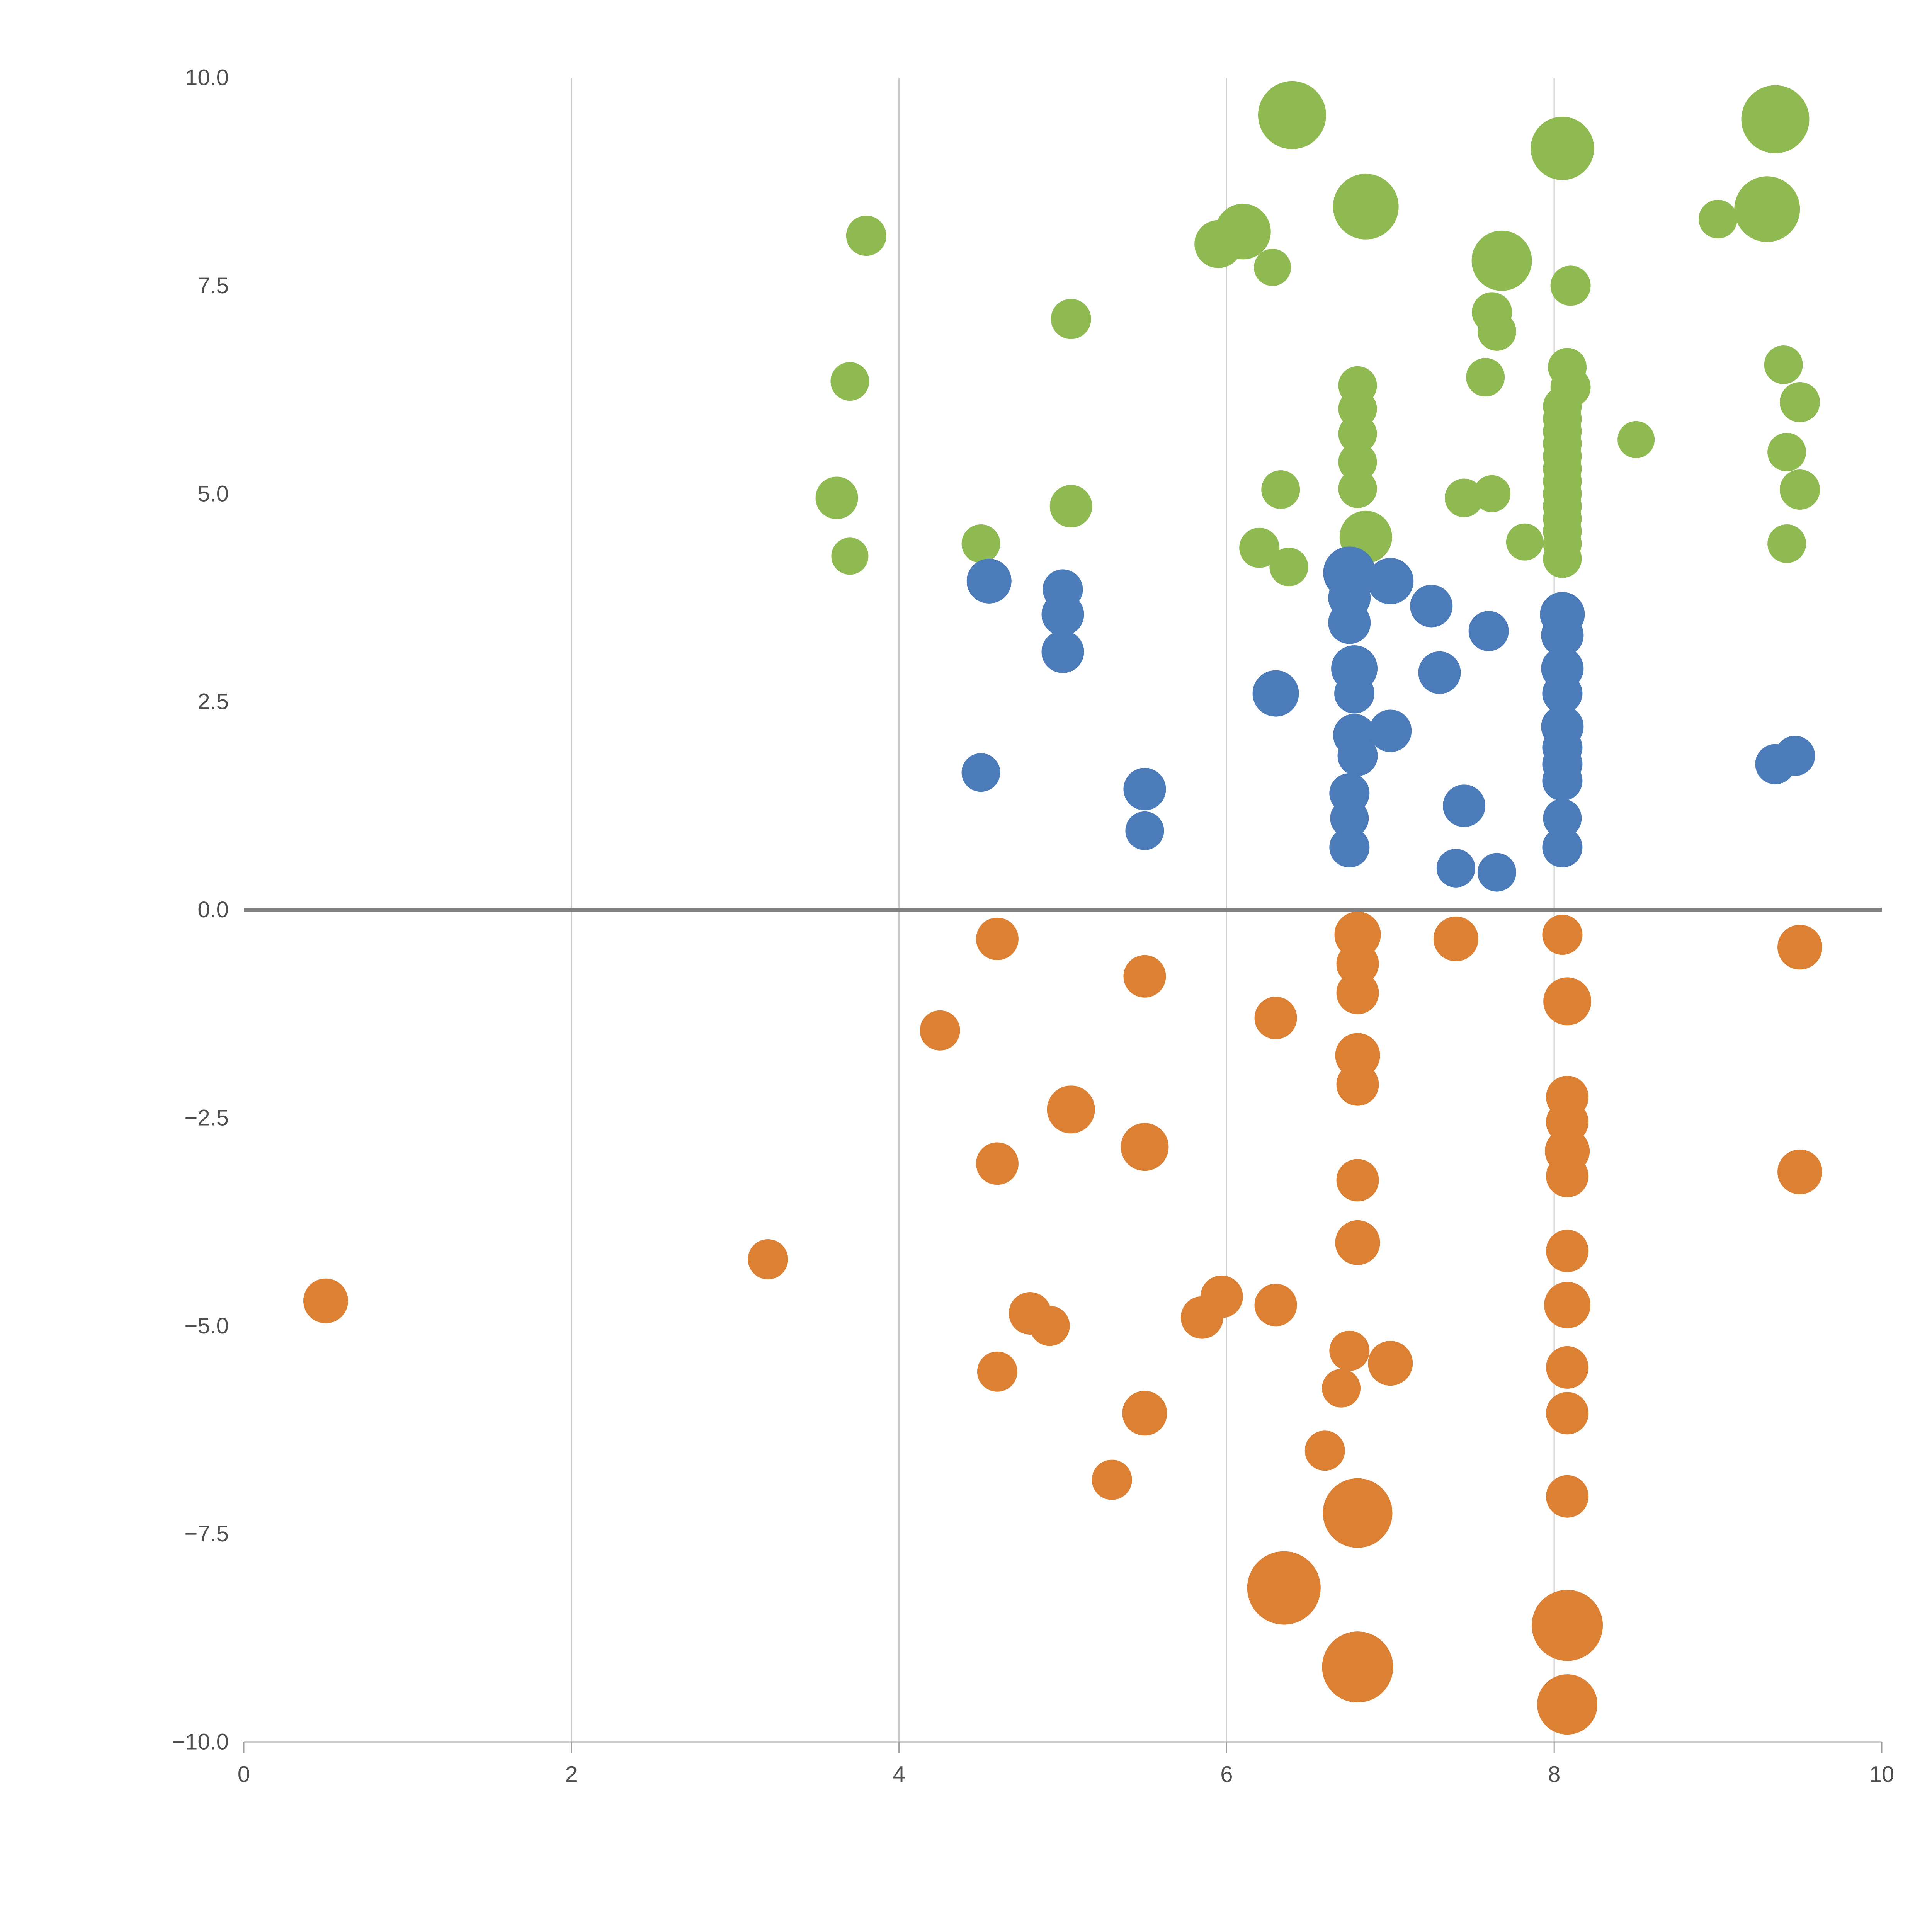 The height and width of the screenshot is (1932, 1932). I want to click on y-axis-tick-label: 7.5, so click(213, 285).